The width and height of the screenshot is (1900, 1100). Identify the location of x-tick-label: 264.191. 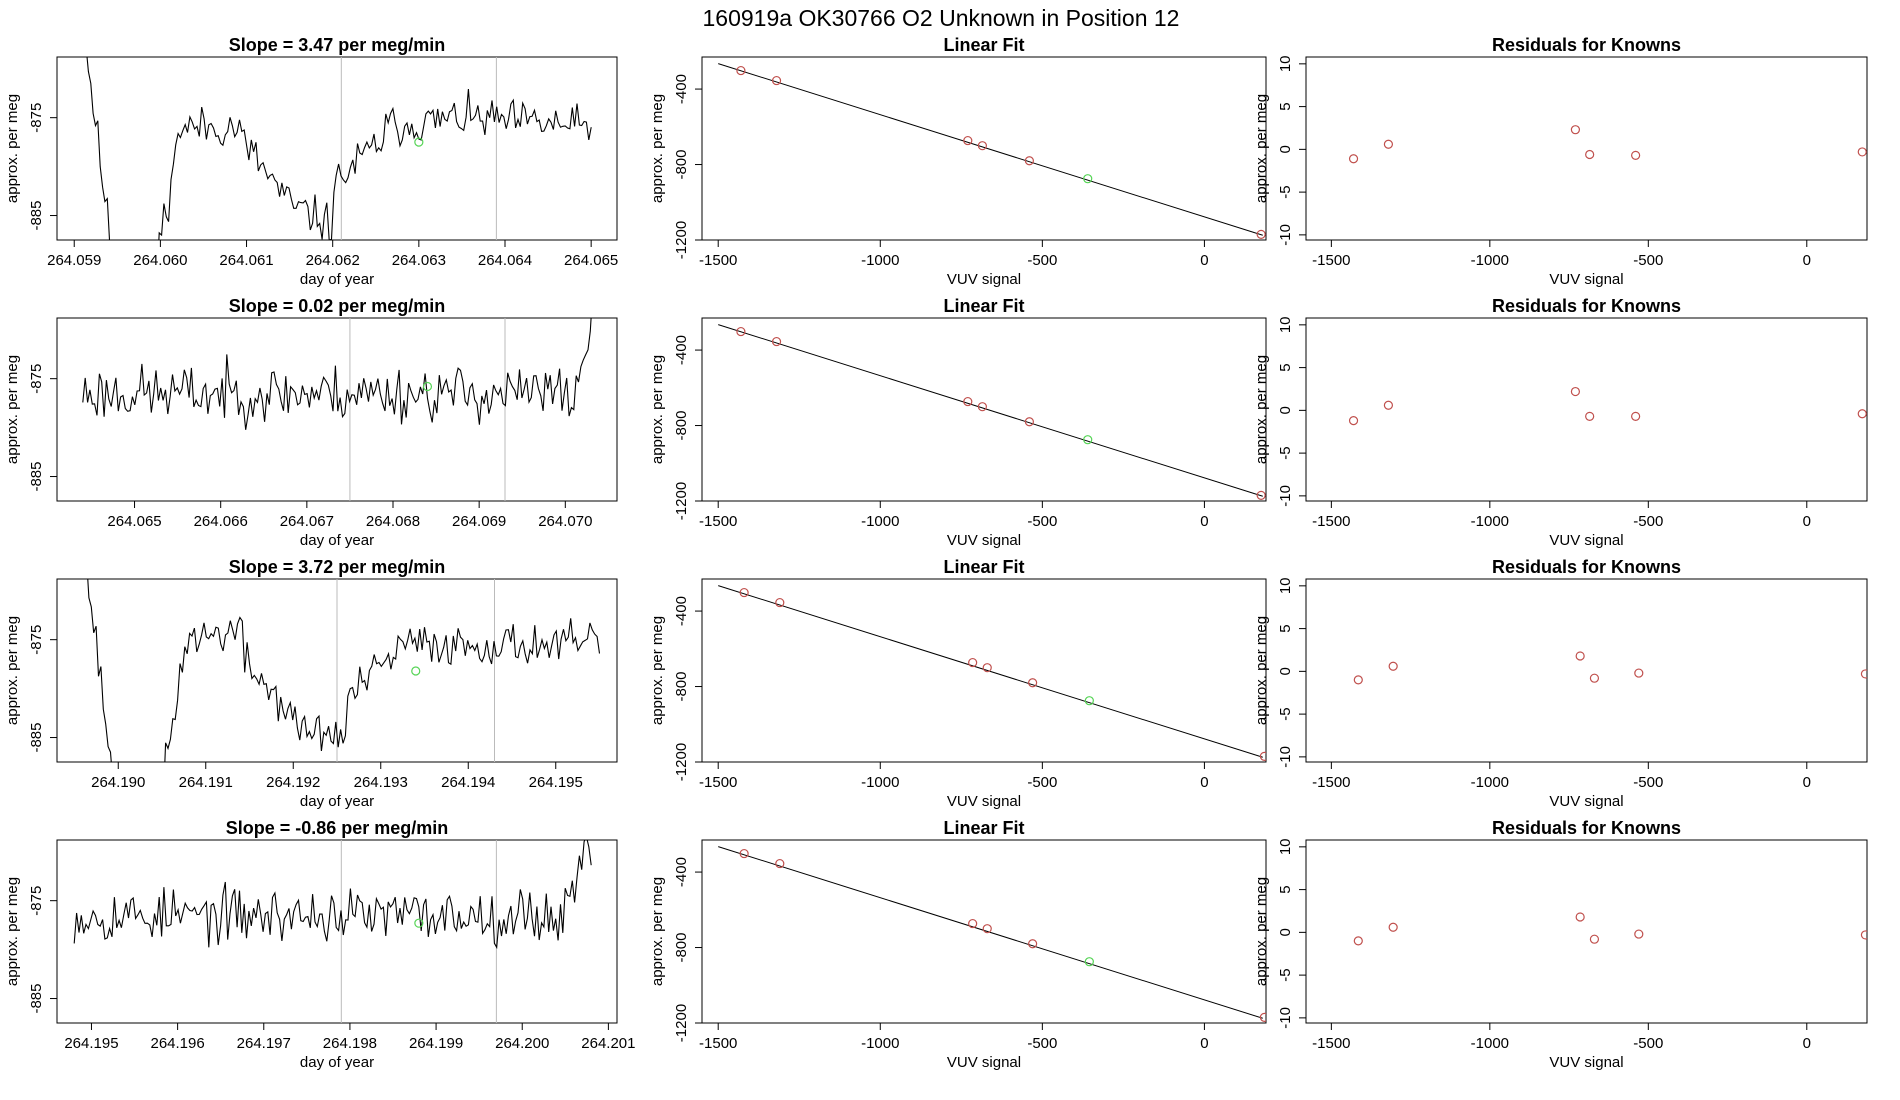
(206, 782).